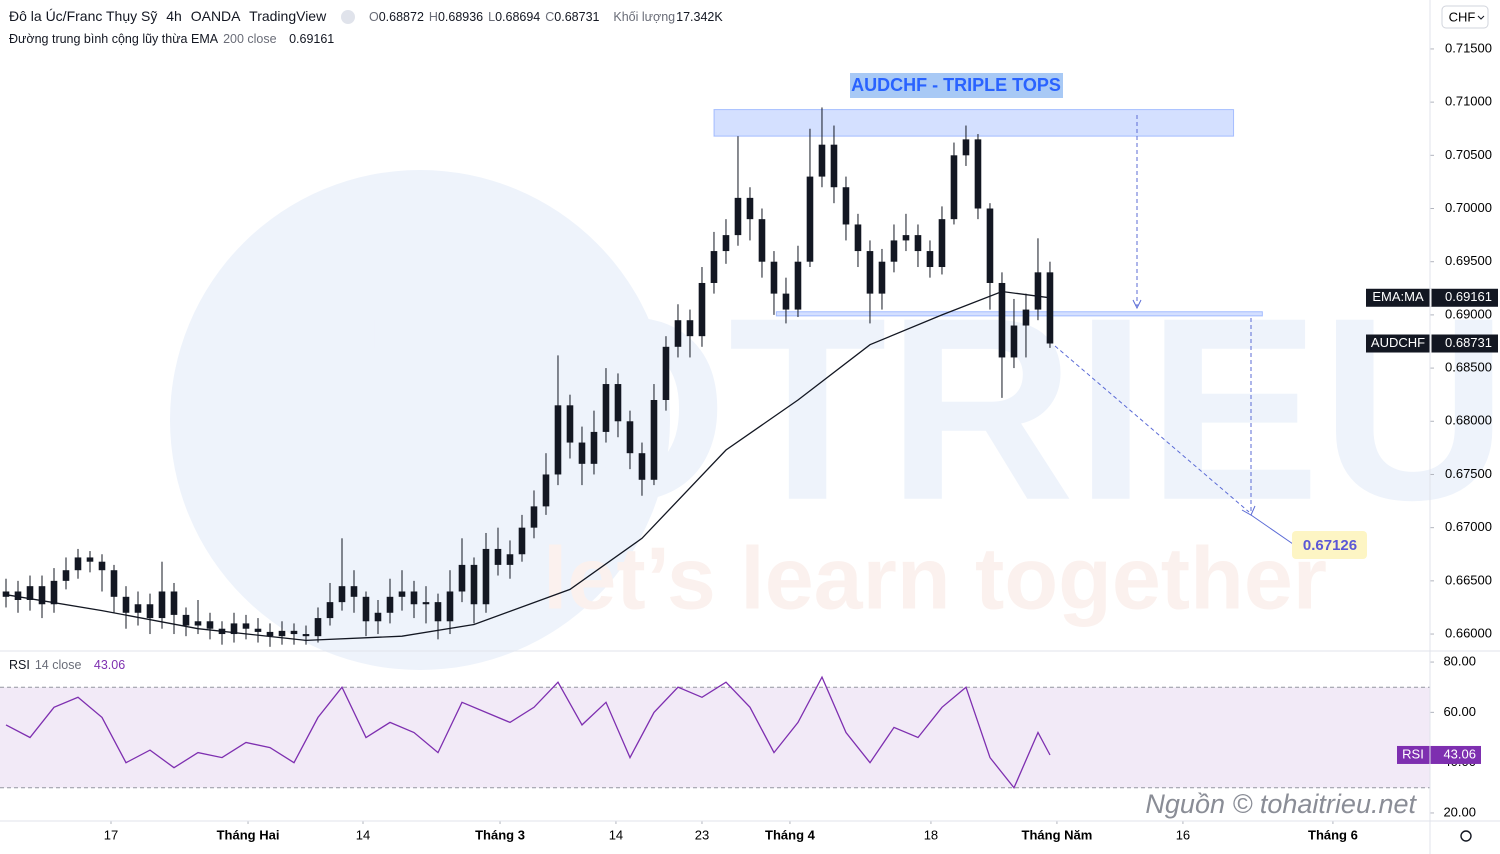 This screenshot has height=854, width=1500. What do you see at coordinates (109, 665) in the screenshot?
I see `rsi-value: 43.06` at bounding box center [109, 665].